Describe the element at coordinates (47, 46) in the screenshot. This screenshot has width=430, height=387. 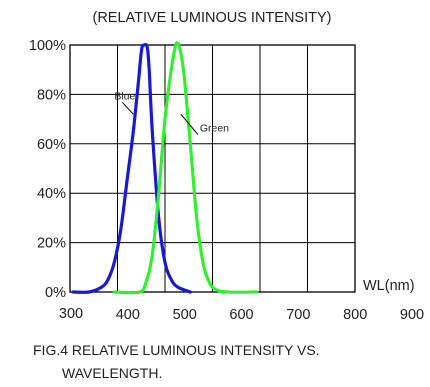
I see `y-tick-label: 100%` at that location.